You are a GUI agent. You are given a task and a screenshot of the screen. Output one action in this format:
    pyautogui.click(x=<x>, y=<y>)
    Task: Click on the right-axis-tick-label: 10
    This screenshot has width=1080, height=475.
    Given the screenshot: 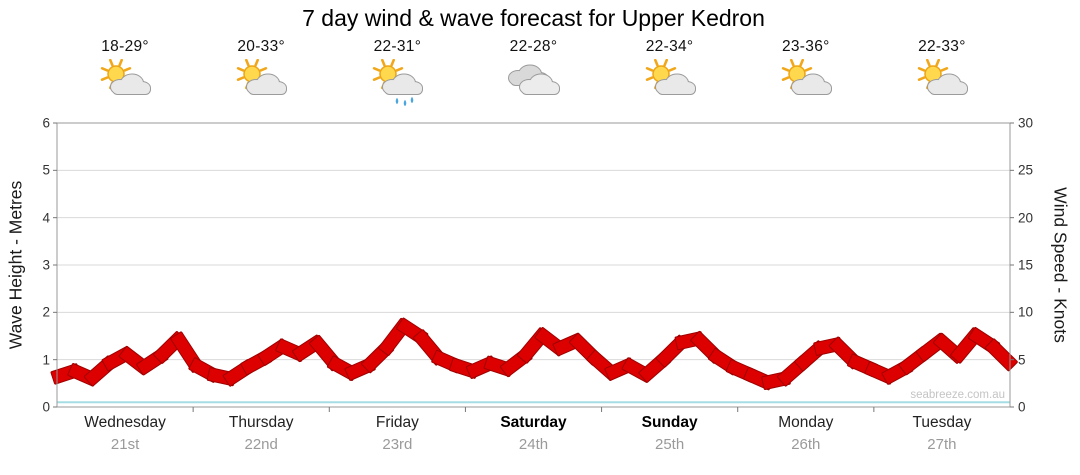 What is the action you would take?
    pyautogui.click(x=1026, y=312)
    